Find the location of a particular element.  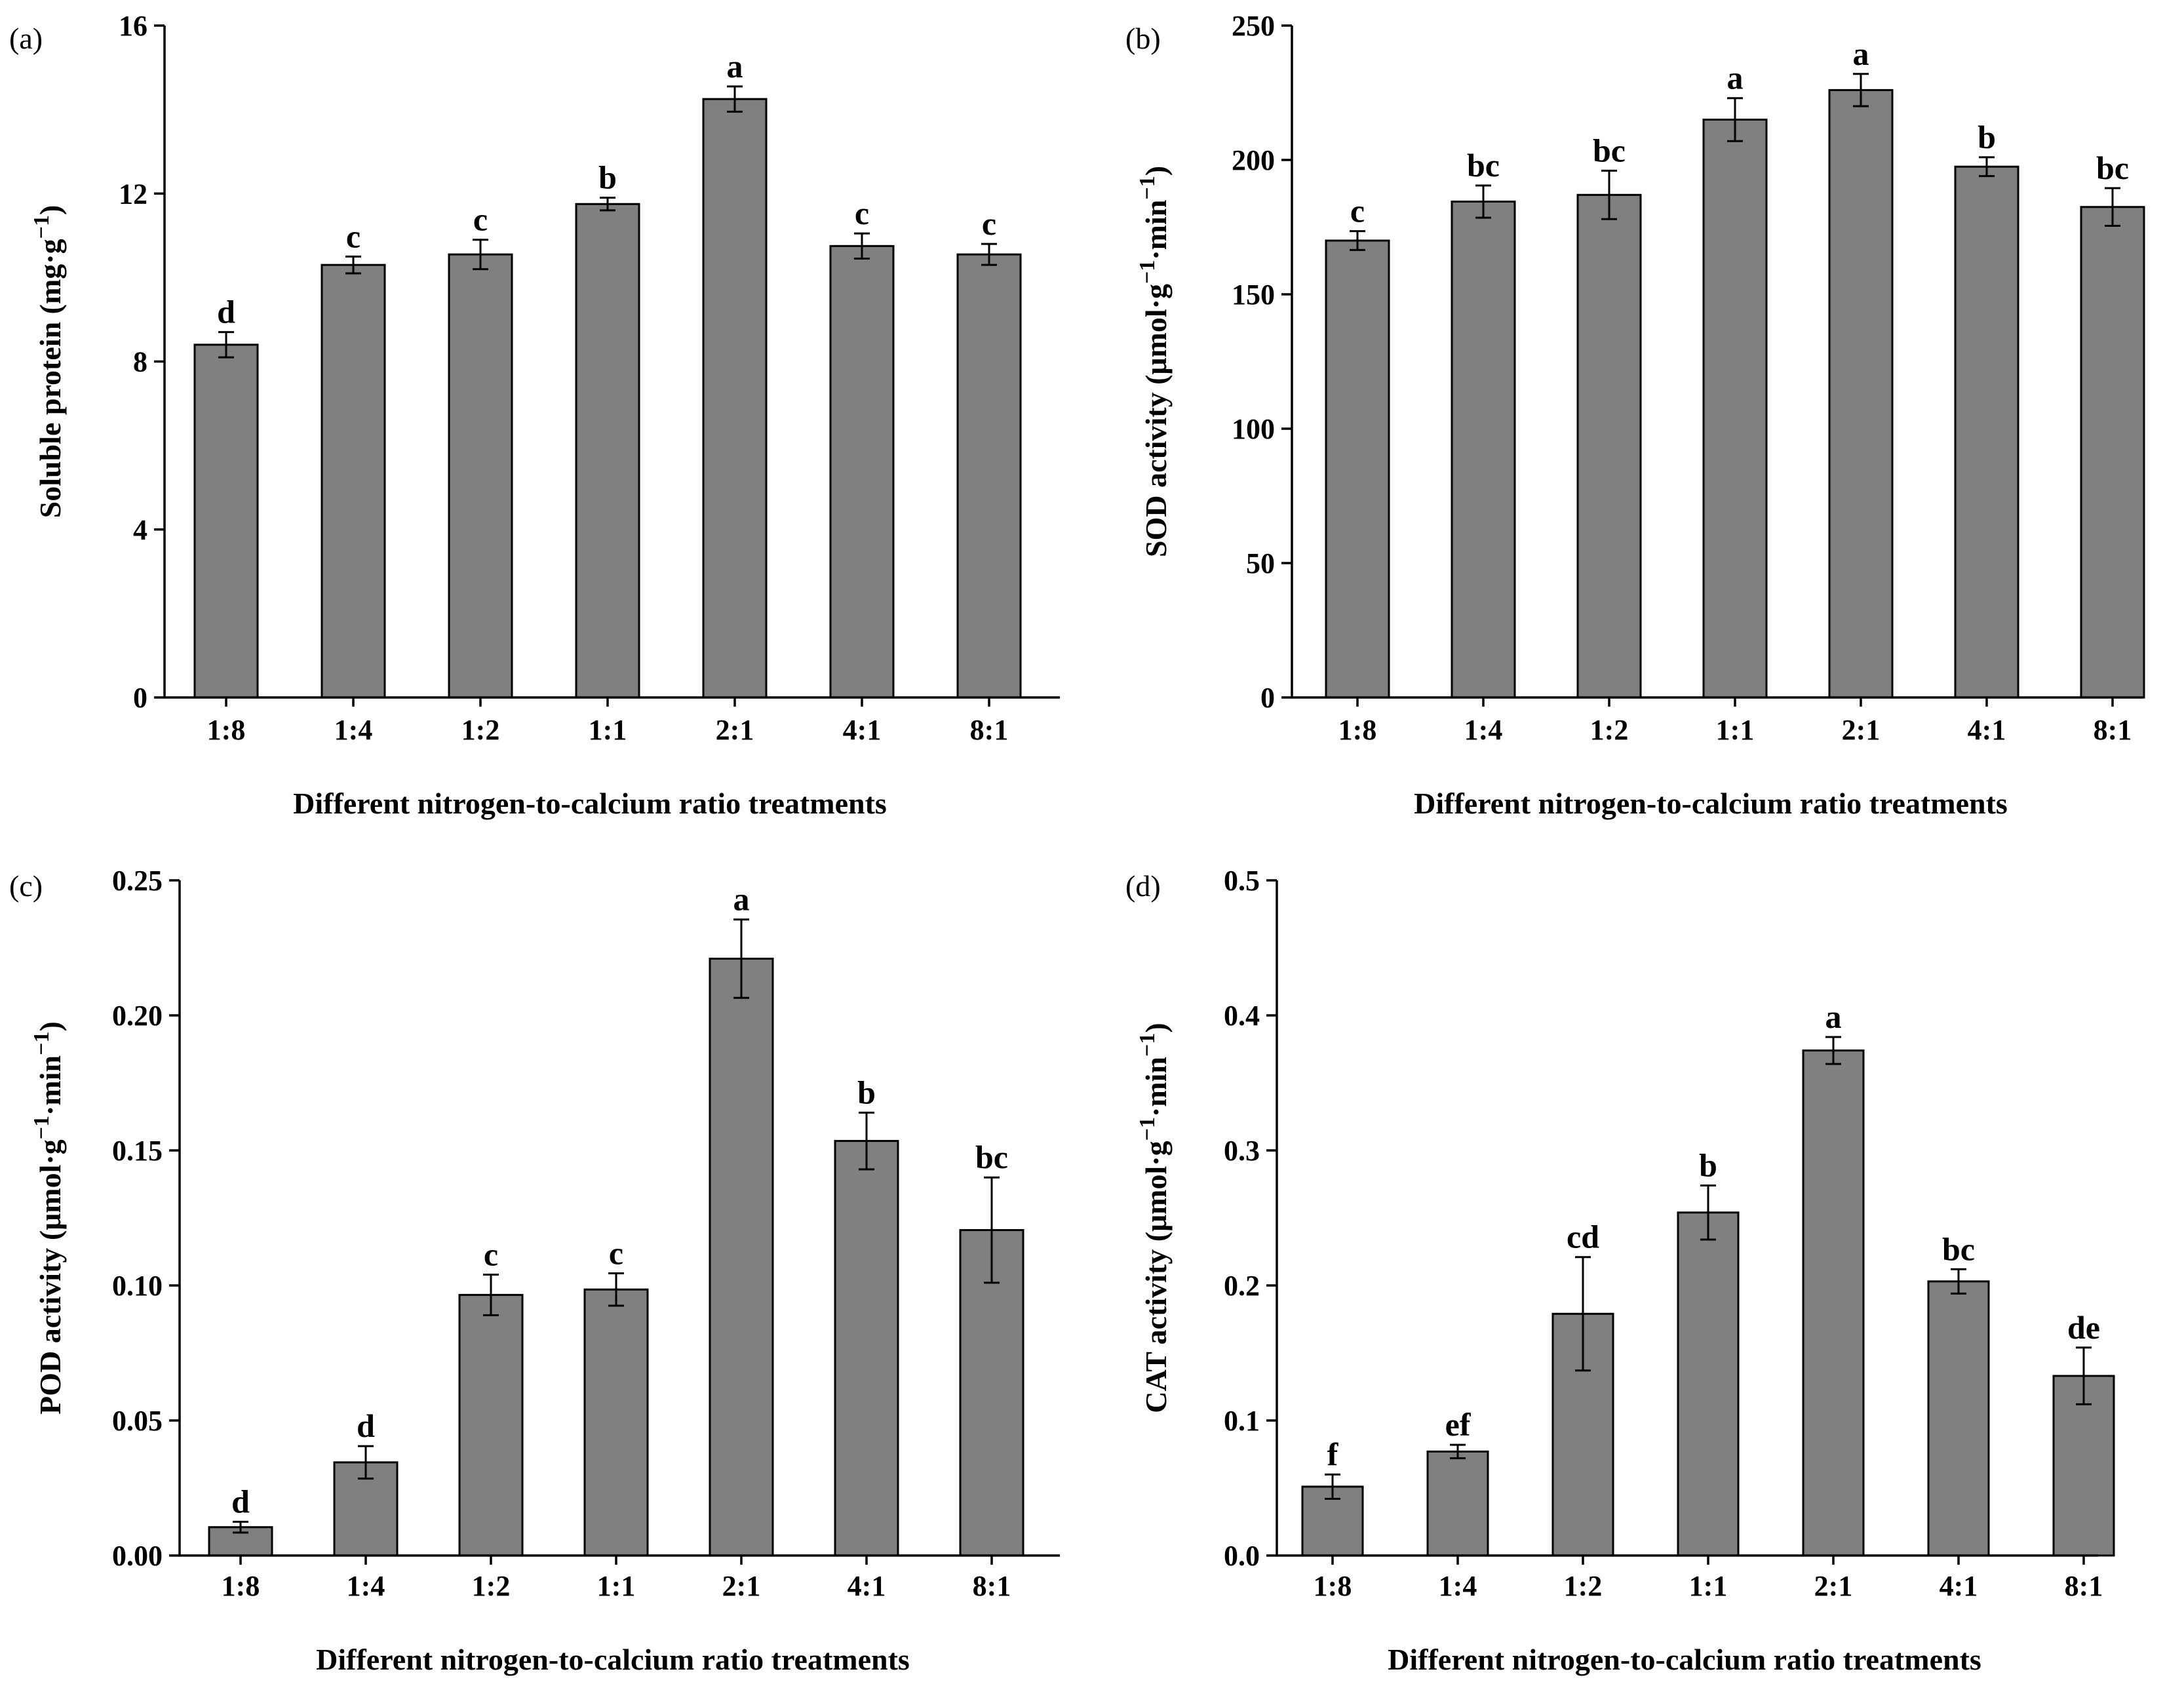

y-tick-label: 0.10 is located at coordinates (137, 1286).